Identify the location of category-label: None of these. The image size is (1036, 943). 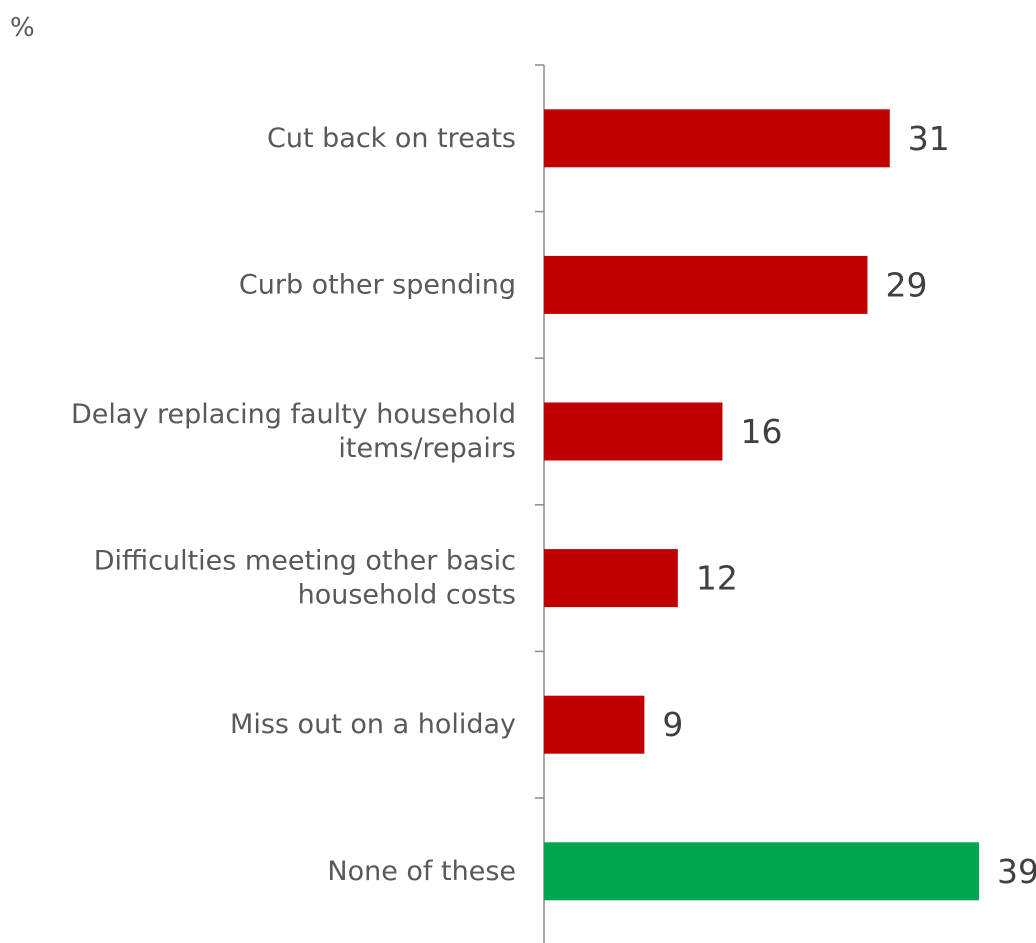
(421, 871).